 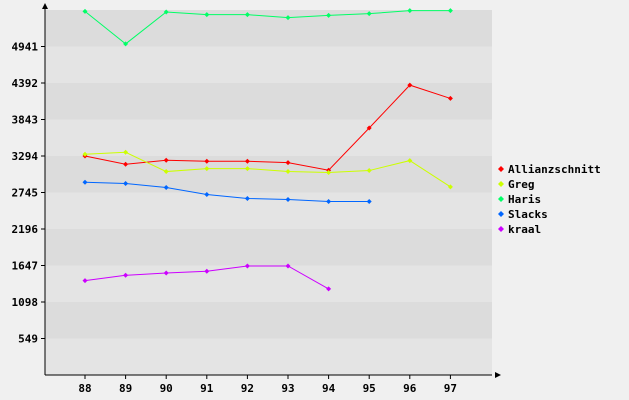 I want to click on y-tick-label: 2745, so click(x=25, y=193).